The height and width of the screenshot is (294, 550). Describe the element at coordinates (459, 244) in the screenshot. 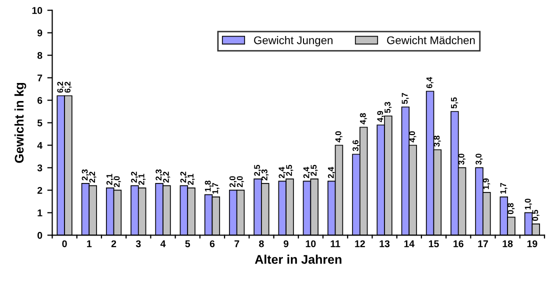

I see `x-tick-label: 16` at that location.